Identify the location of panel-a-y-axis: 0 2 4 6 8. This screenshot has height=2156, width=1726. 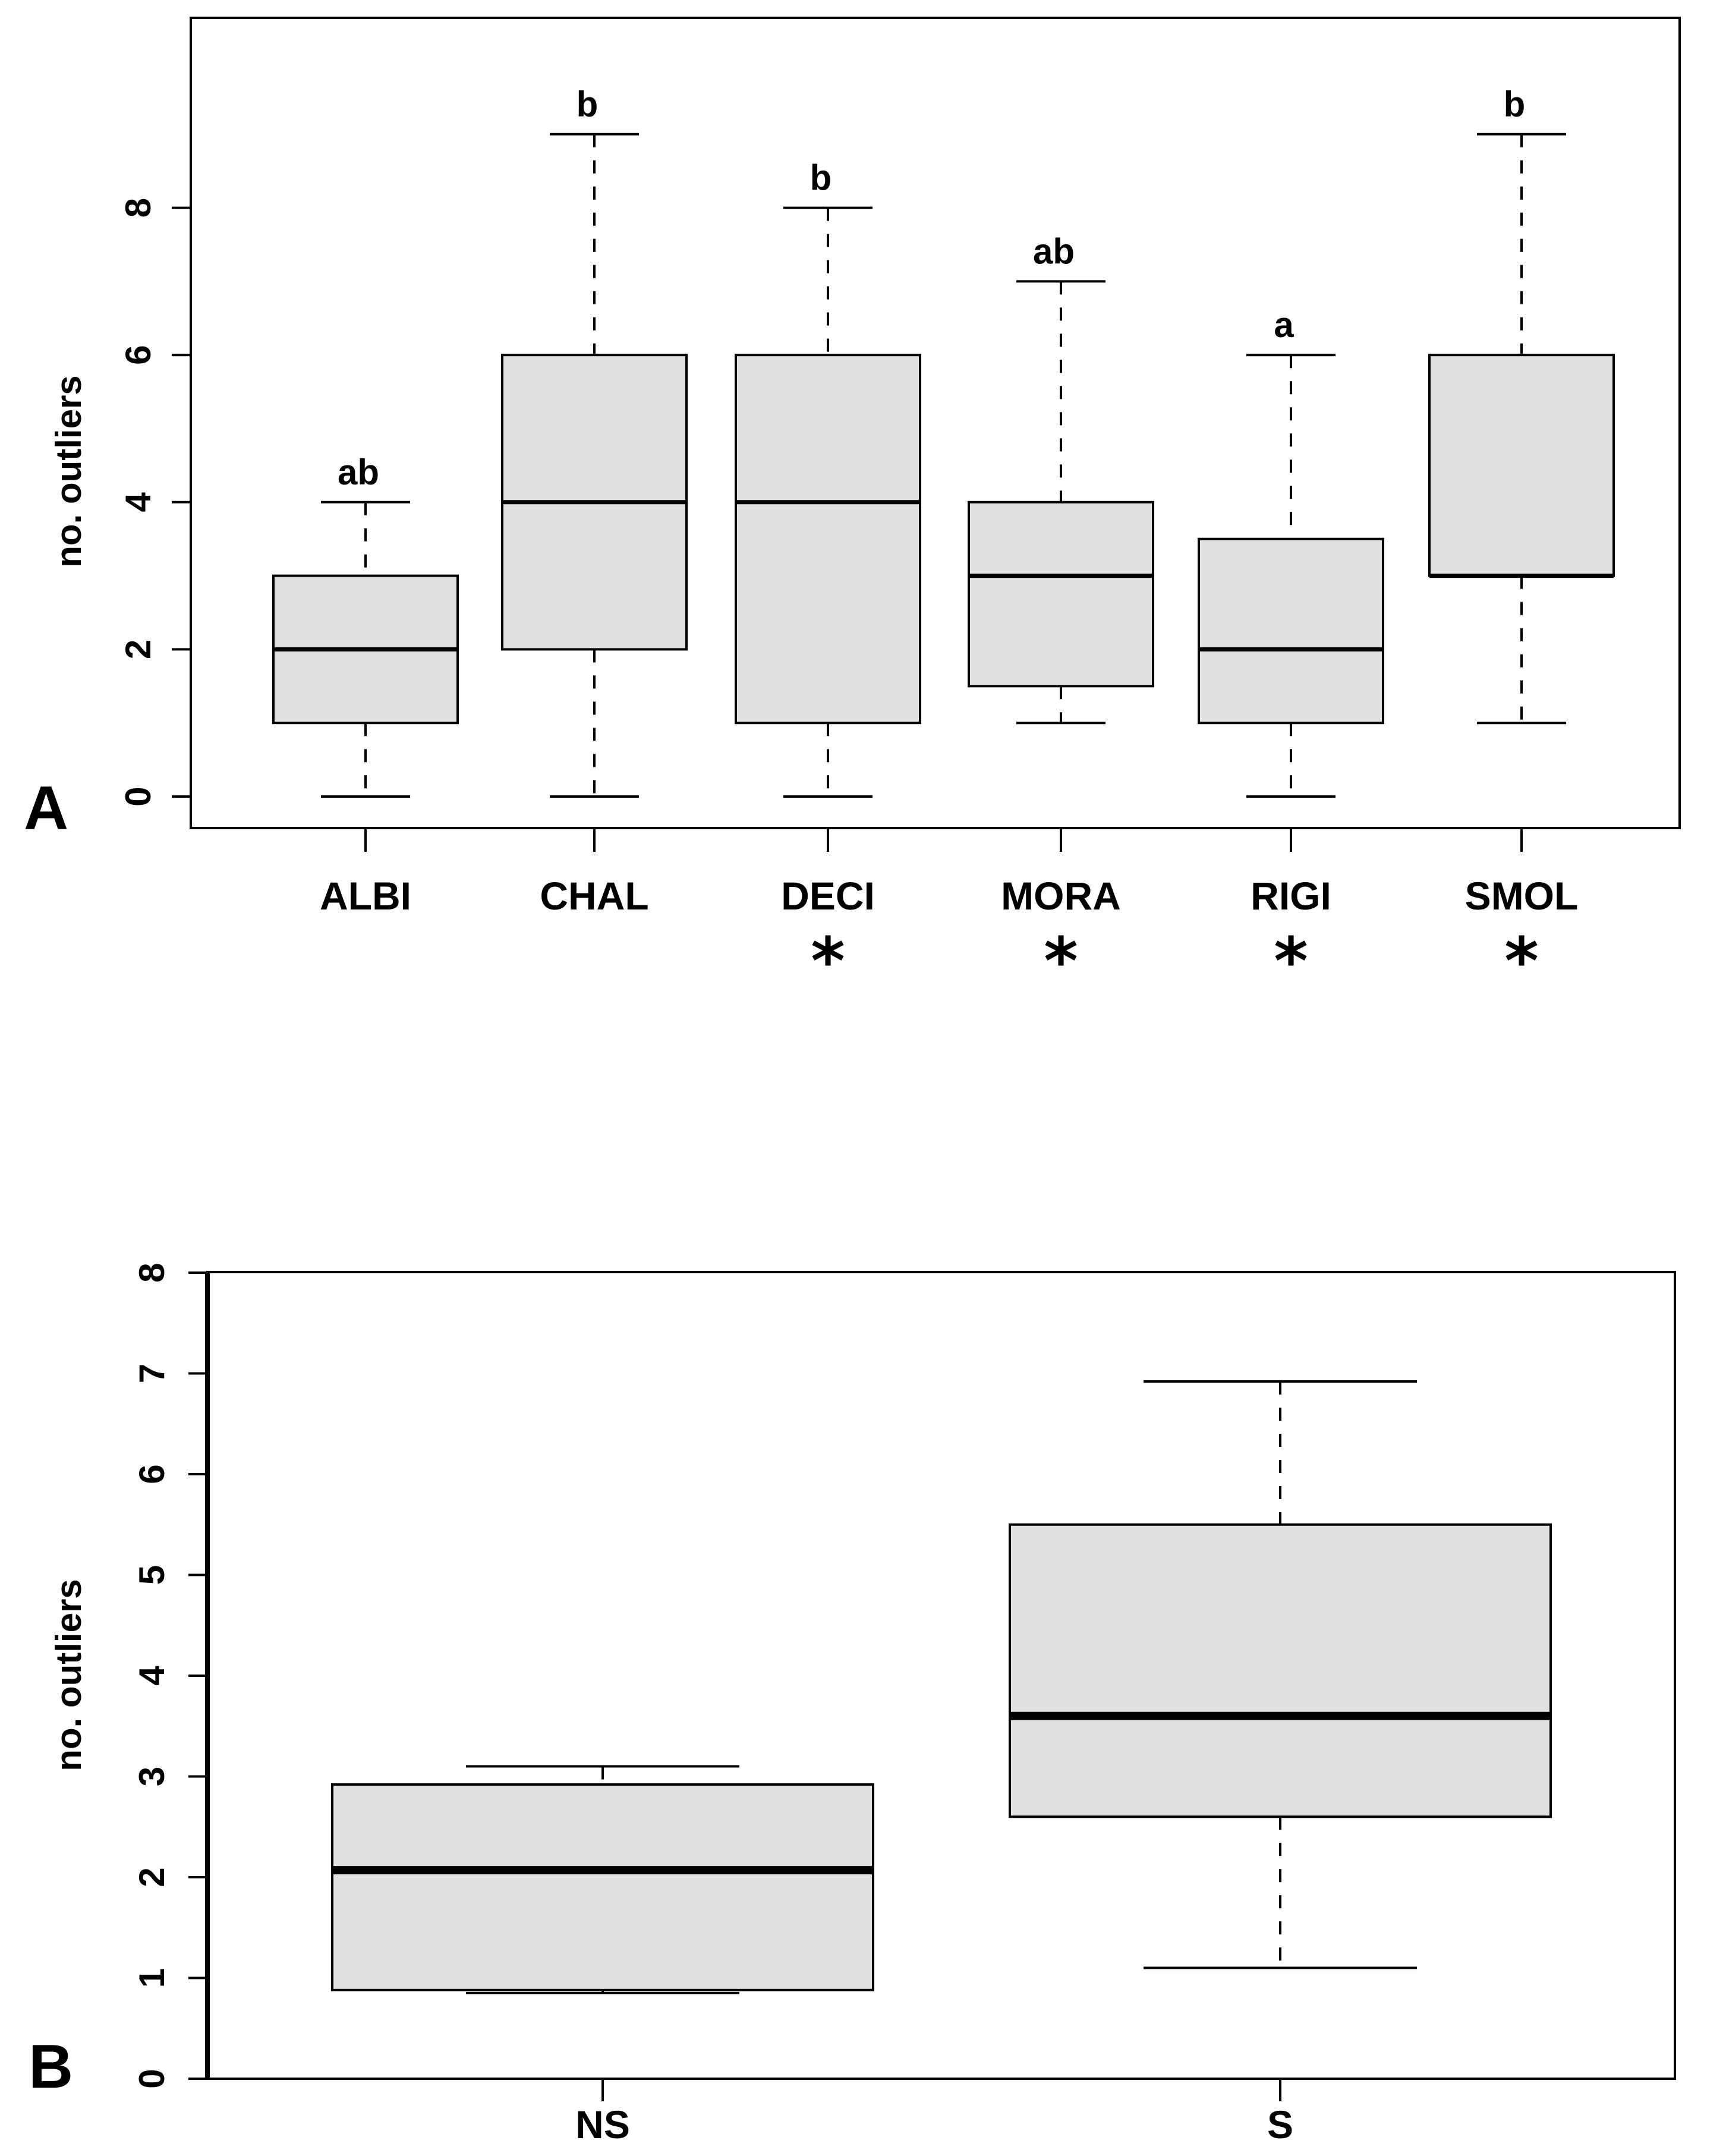
(155, 502).